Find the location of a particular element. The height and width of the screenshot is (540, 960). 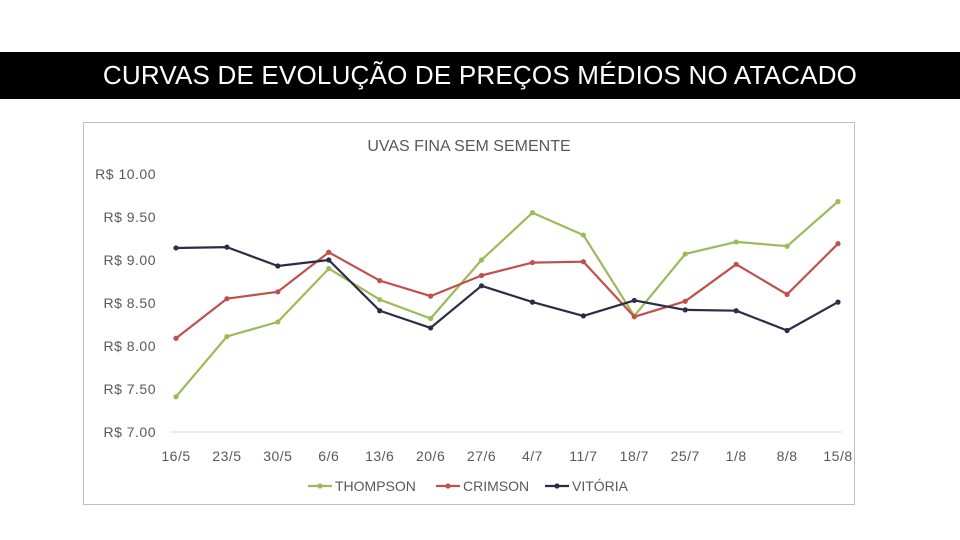

y-tick-label: R$ 7.00 is located at coordinates (129, 432).